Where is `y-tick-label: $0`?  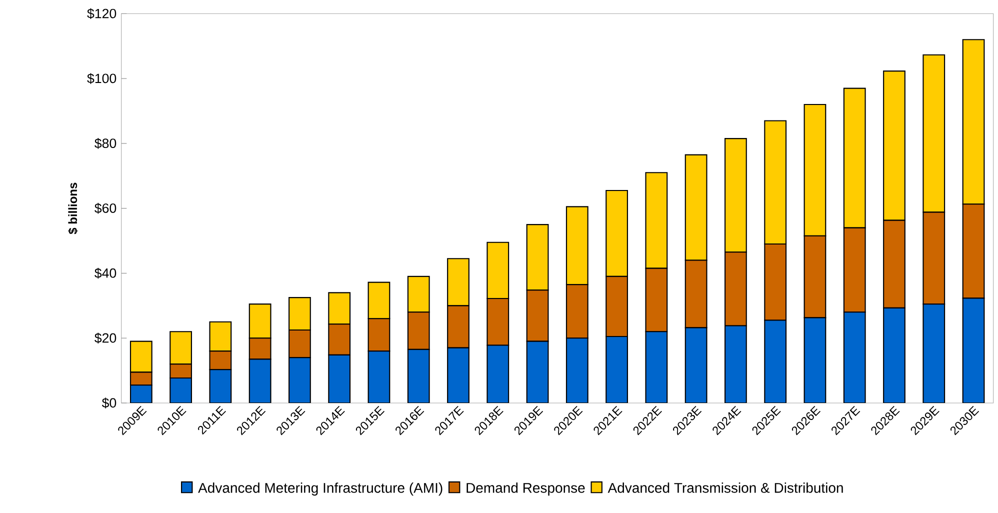
y-tick-label: $0 is located at coordinates (109, 403).